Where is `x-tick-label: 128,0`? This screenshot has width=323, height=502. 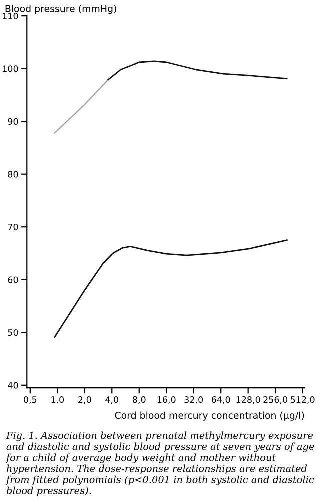 x-tick-label: 128,0 is located at coordinates (248, 400).